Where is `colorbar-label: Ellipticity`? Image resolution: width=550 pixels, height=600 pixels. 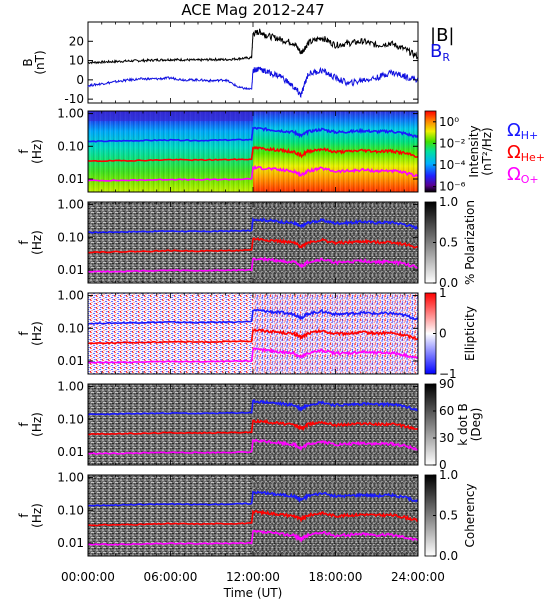 colorbar-label: Ellipticity is located at coordinates (470, 333).